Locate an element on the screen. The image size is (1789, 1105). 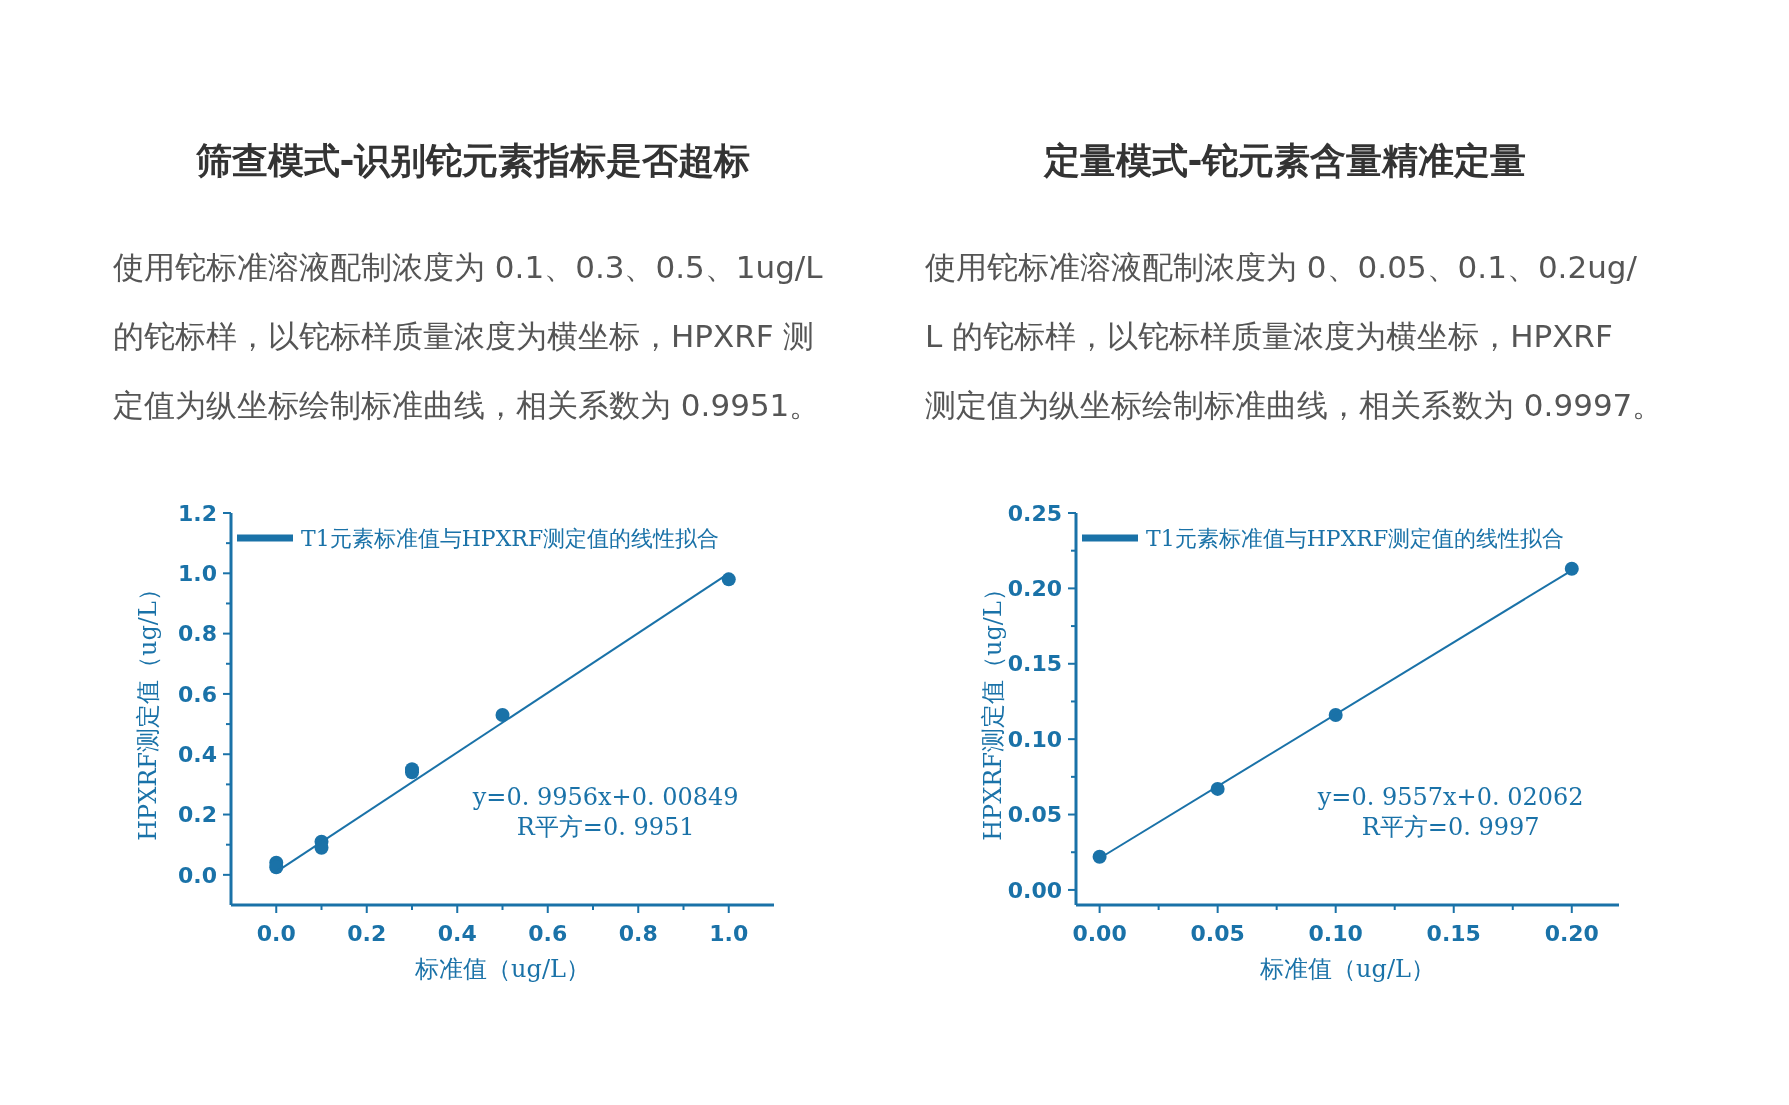
y-tick-label: 0.2 is located at coordinates (197, 815).